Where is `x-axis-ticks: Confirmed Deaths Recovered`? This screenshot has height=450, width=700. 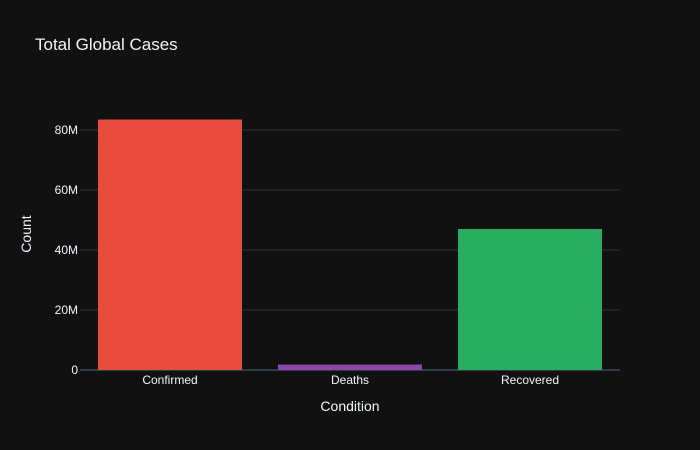 x-axis-ticks: Confirmed Deaths Recovered is located at coordinates (350, 380).